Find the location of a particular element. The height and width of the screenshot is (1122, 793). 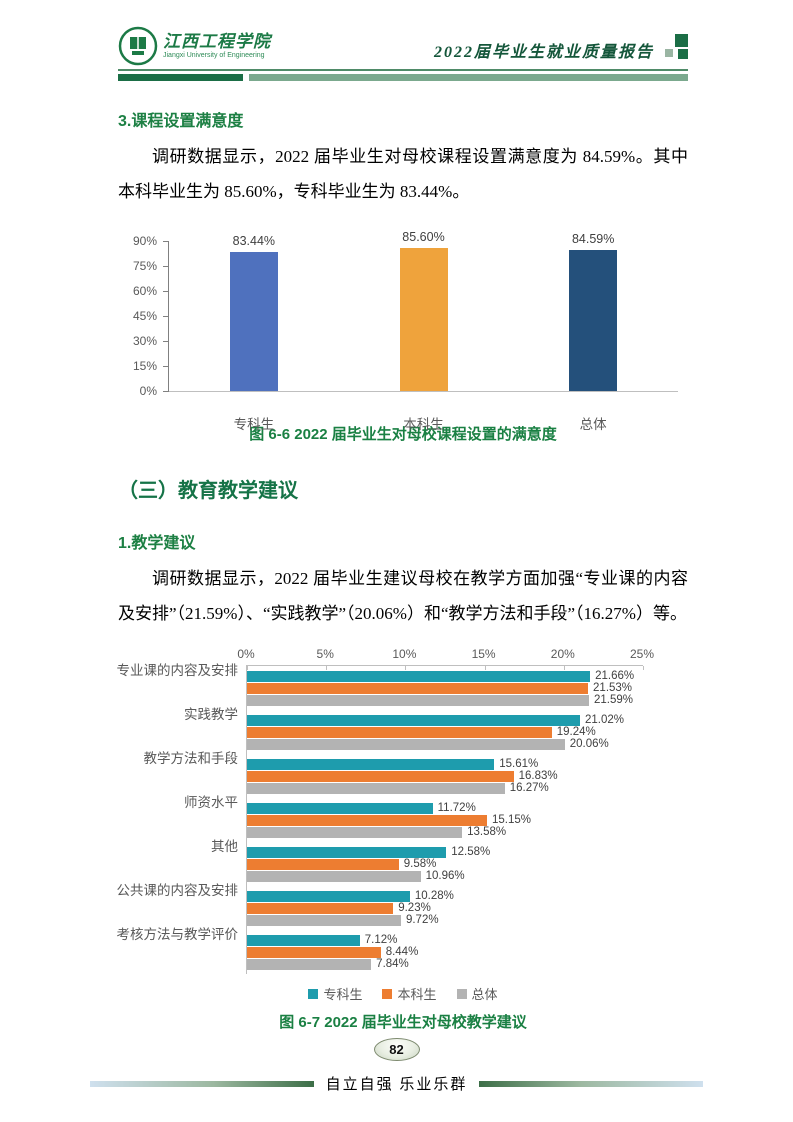

bar-group-师资水平: 11.72% 15.15% 13.58% is located at coordinates (445, 820).